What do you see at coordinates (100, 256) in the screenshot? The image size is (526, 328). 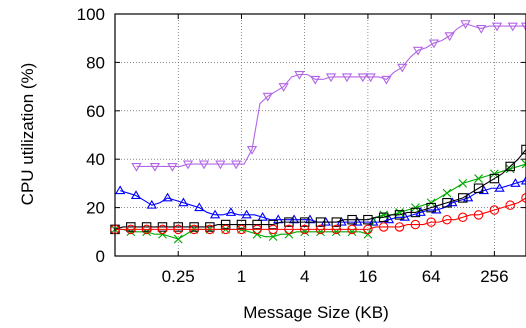 I see `y-tick-label: 0` at bounding box center [100, 256].